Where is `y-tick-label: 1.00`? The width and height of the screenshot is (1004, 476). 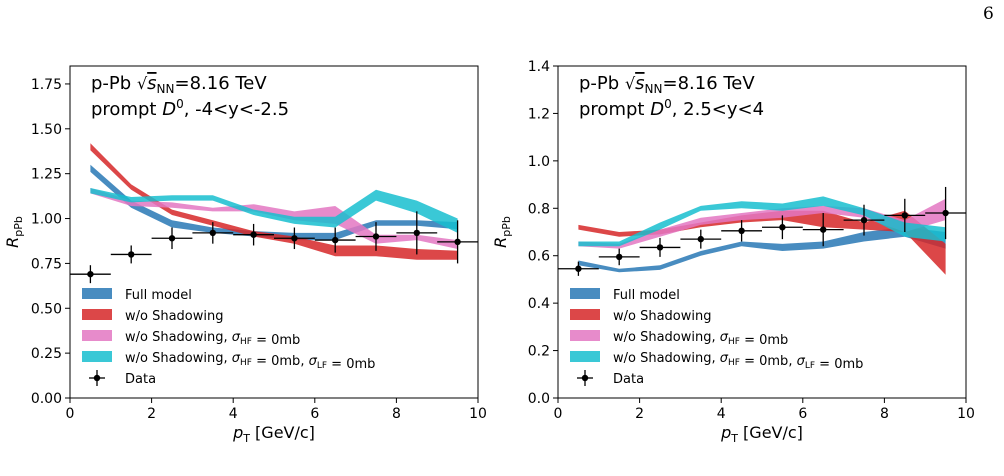
y-tick-label: 1.00 is located at coordinates (46, 220).